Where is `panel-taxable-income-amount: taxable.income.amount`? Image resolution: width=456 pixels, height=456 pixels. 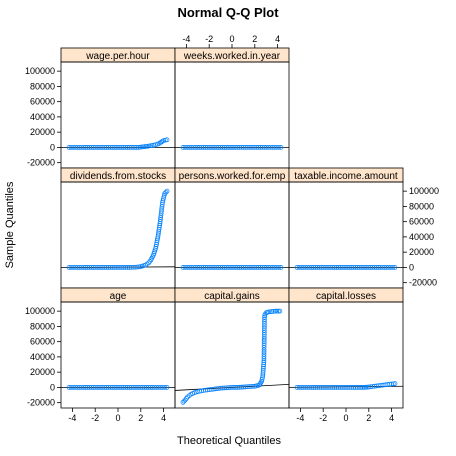 panel-taxable-income-amount: taxable.income.amount is located at coordinates (346, 228).